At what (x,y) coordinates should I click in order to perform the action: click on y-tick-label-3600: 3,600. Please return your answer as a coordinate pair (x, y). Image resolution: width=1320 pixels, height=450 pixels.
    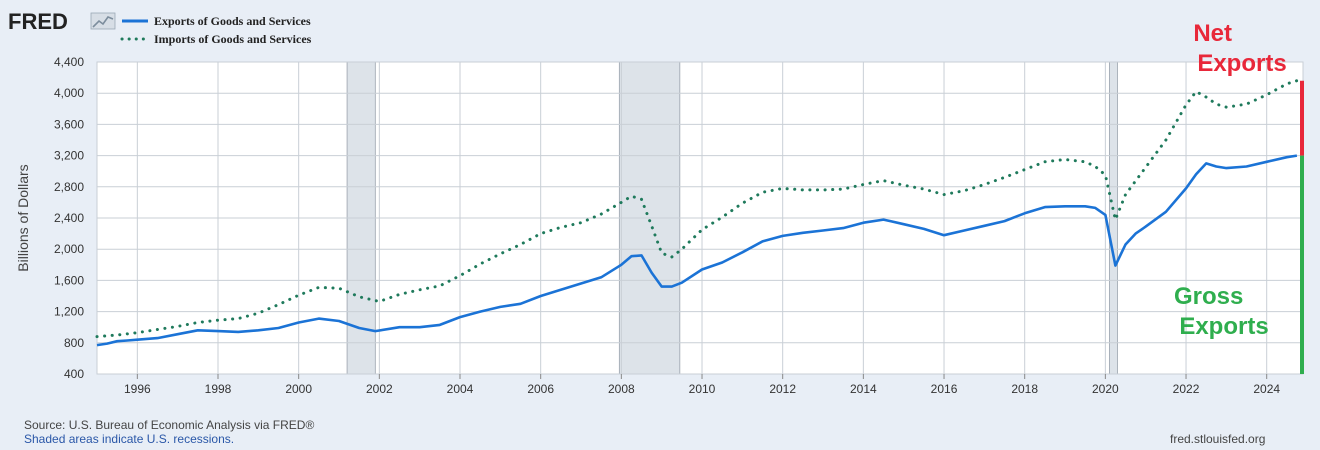
    Looking at the image, I should click on (69, 124).